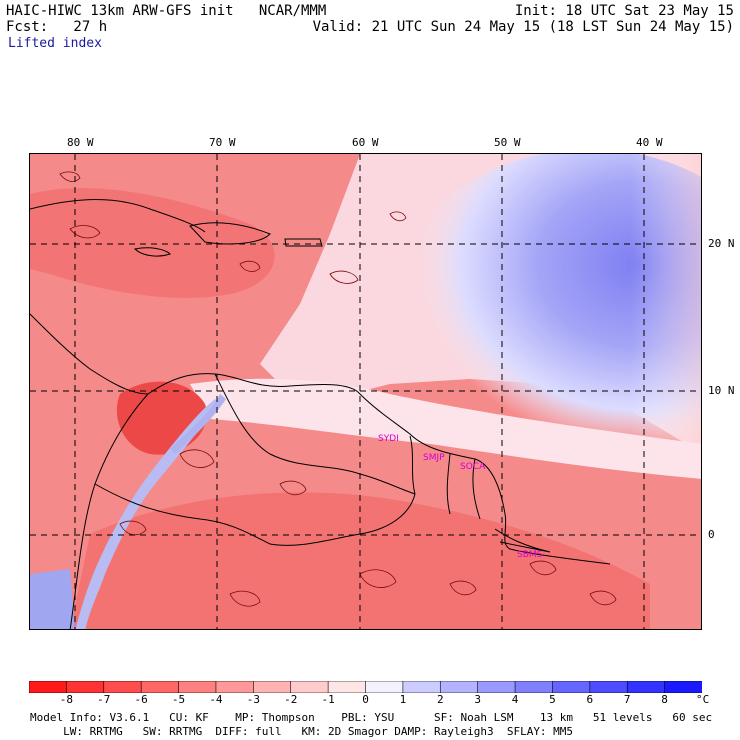 This screenshot has width=740, height=740. What do you see at coordinates (473, 467) in the screenshot?
I see `station-soca: SOCA` at bounding box center [473, 467].